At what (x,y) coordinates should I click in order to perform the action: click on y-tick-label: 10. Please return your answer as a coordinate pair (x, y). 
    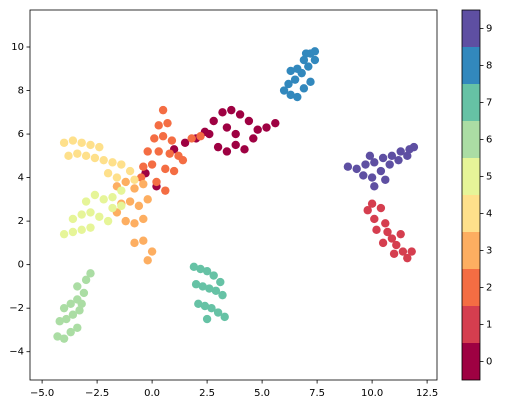
    Looking at the image, I should click on (17, 47).